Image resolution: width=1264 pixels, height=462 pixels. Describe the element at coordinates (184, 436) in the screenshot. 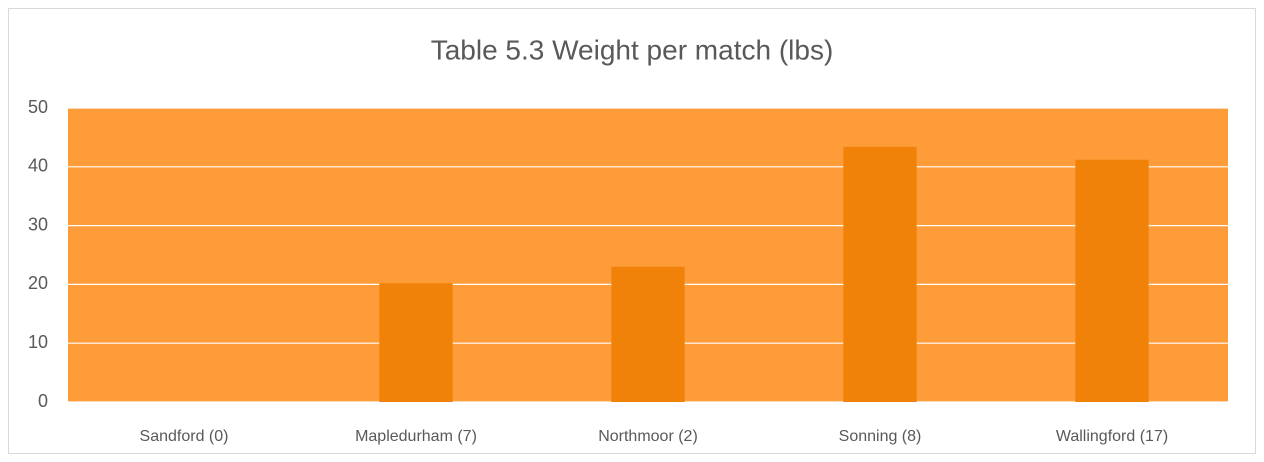

I see `x-tick-label: Sandford (0)` at that location.